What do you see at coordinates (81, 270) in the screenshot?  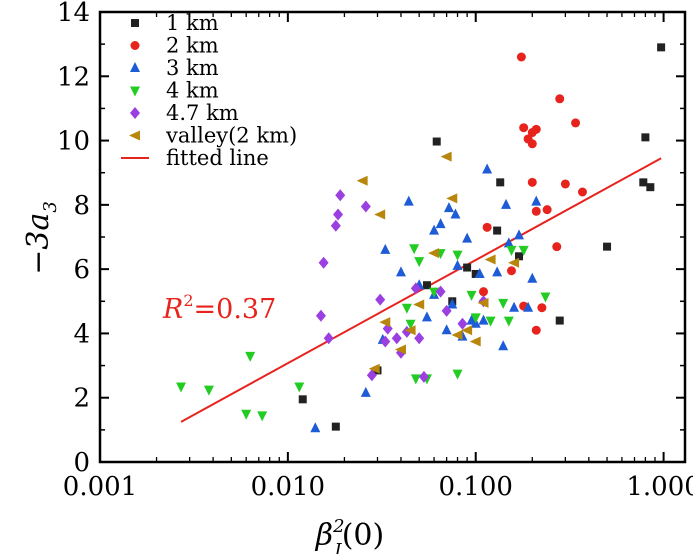 I see `y-tick-label: 6` at bounding box center [81, 270].